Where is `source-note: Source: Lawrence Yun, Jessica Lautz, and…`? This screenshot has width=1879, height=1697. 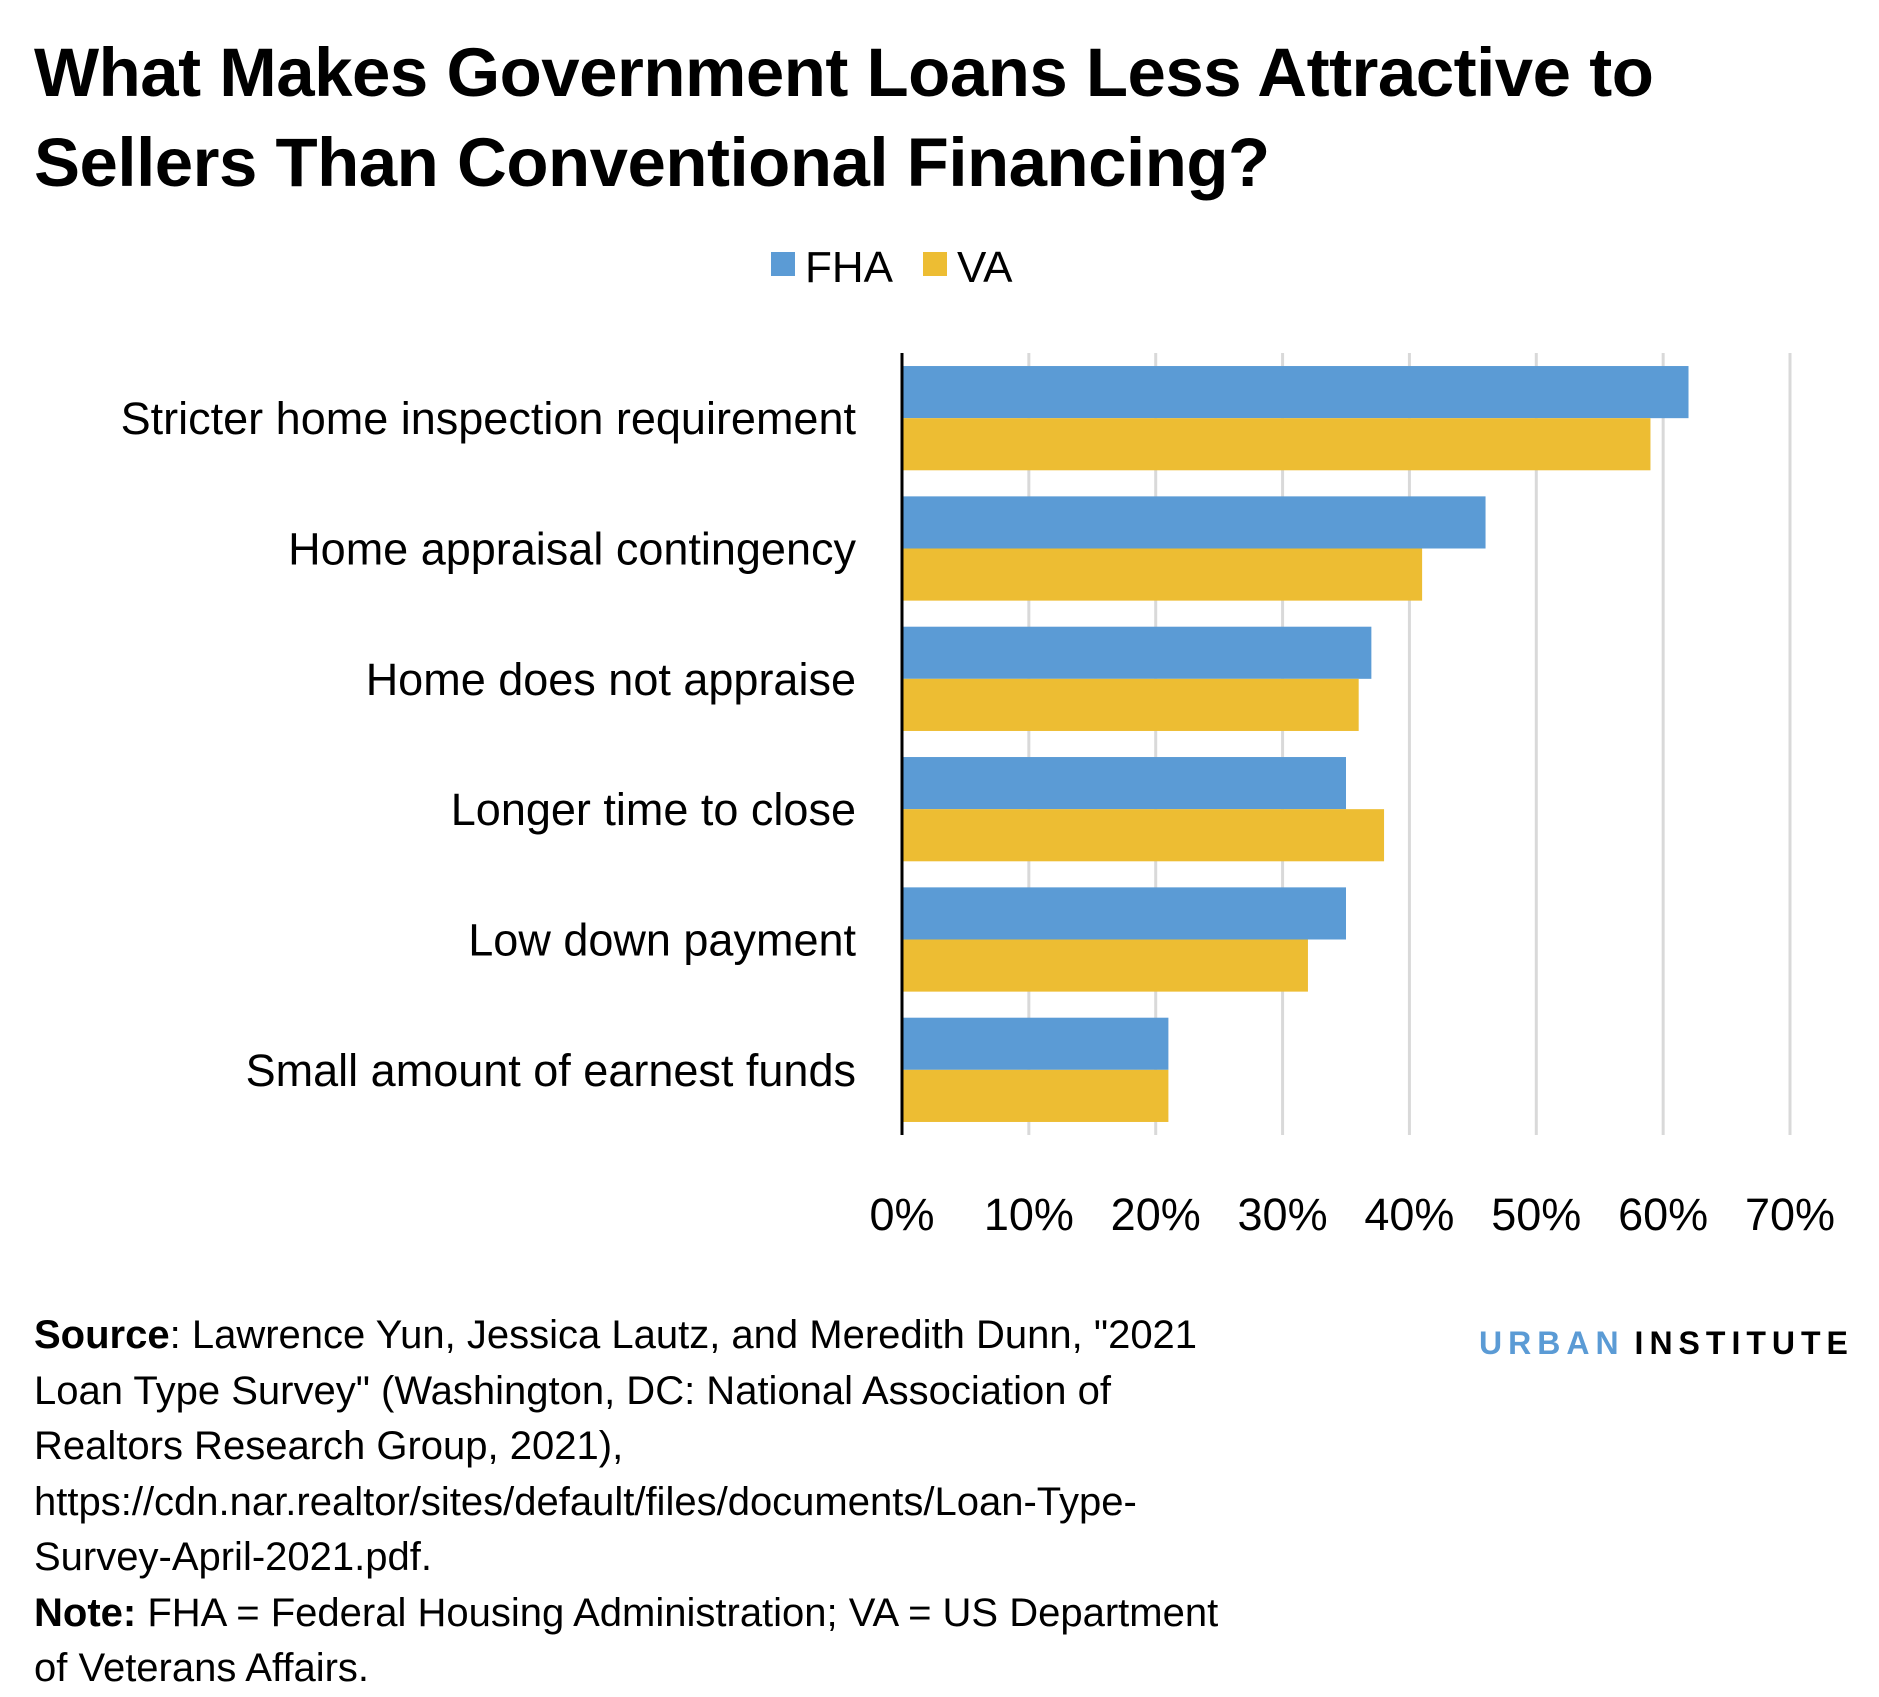
source-note: Source: Lawrence Yun, Jessica Lautz, and… is located at coordinates (644, 1502).